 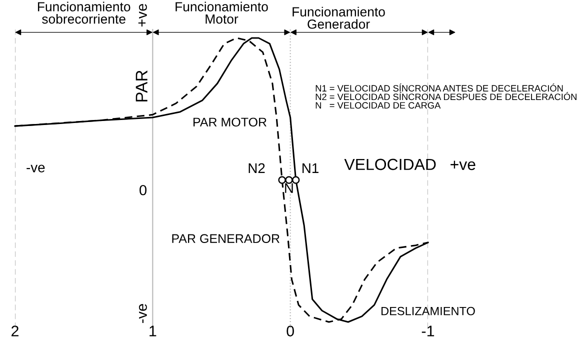 What do you see at coordinates (143, 190) in the screenshot?
I see `annotation: 0` at bounding box center [143, 190].